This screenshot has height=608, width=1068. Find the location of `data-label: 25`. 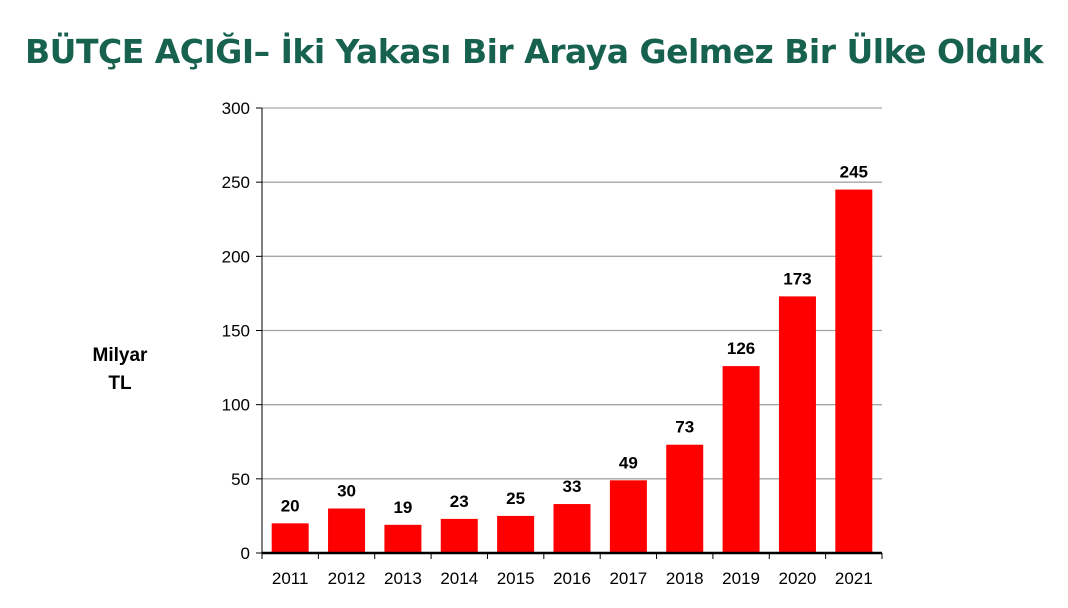

data-label: 25 is located at coordinates (515, 498).